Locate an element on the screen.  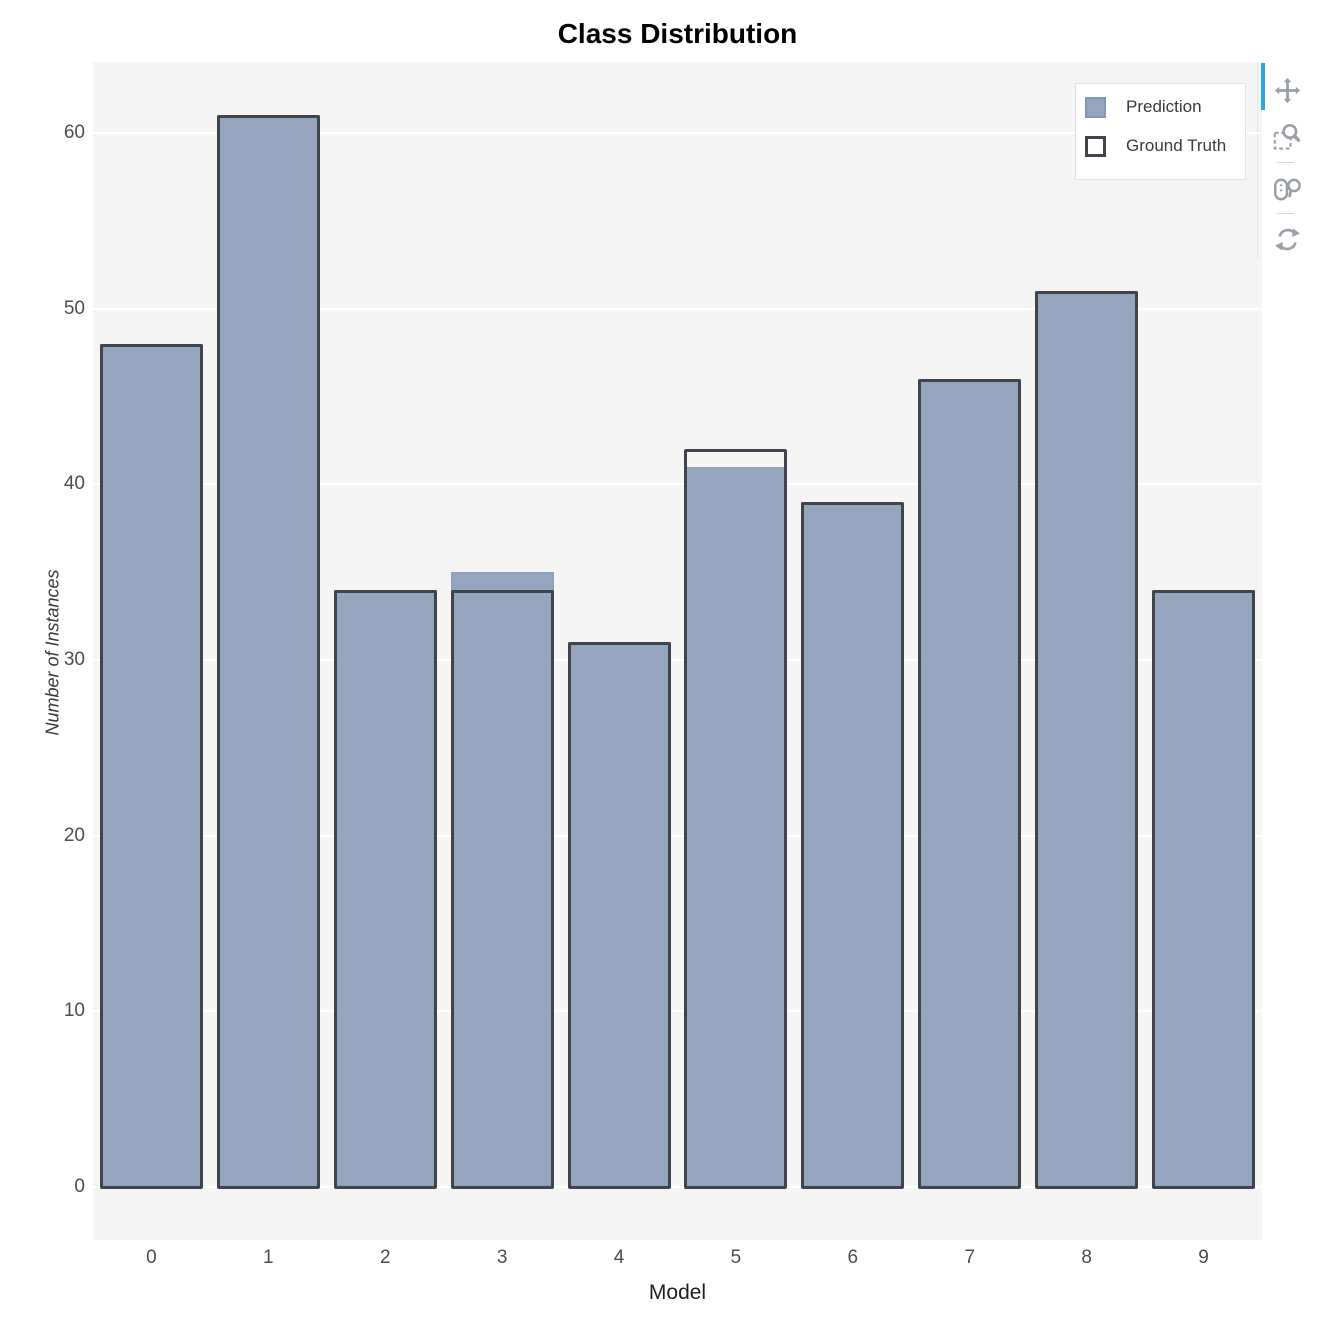
y-tick-label: 30 is located at coordinates (74, 659).